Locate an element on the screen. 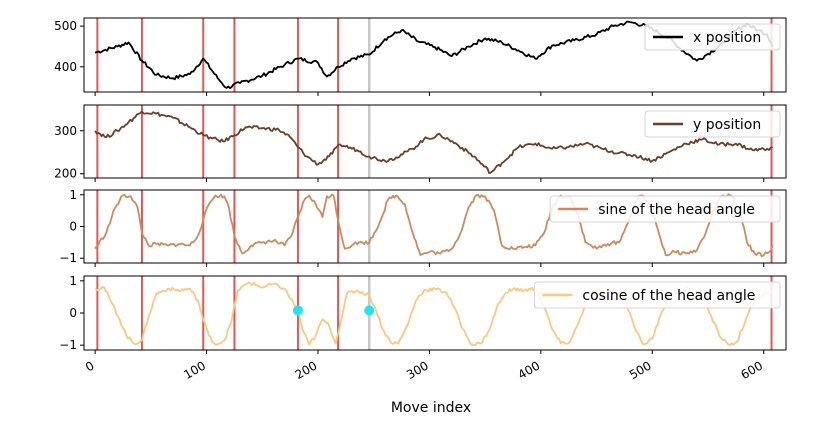 The width and height of the screenshot is (830, 424). legend-2: y position is located at coordinates (712, 124).